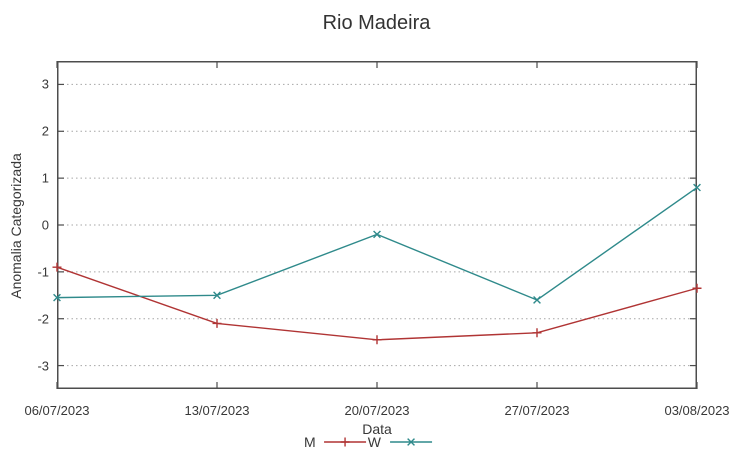  I want to click on legend-label-w: W, so click(374, 442).